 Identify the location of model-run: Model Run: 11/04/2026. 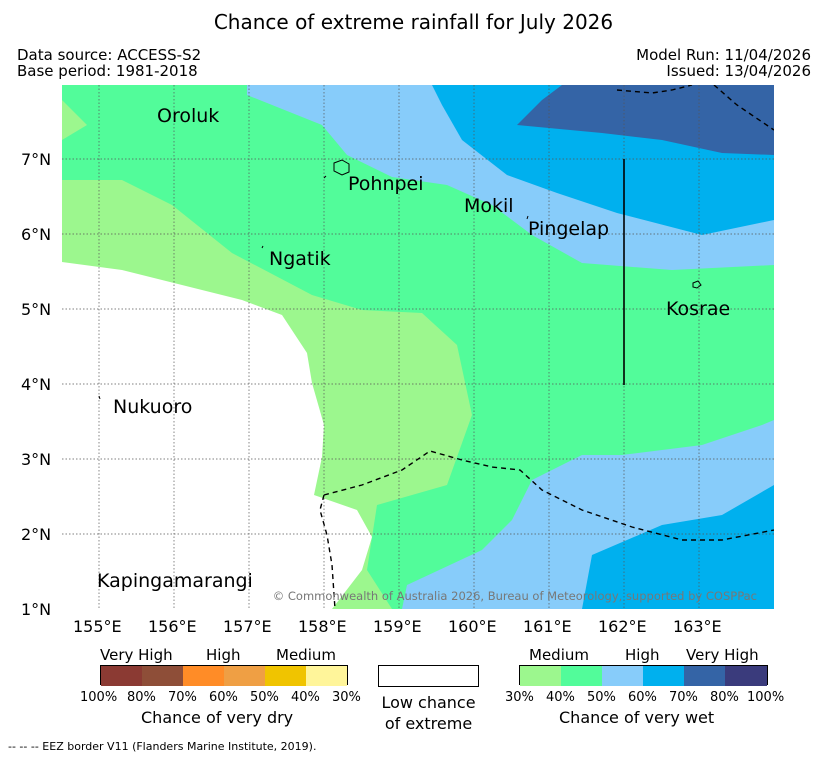
(723, 55).